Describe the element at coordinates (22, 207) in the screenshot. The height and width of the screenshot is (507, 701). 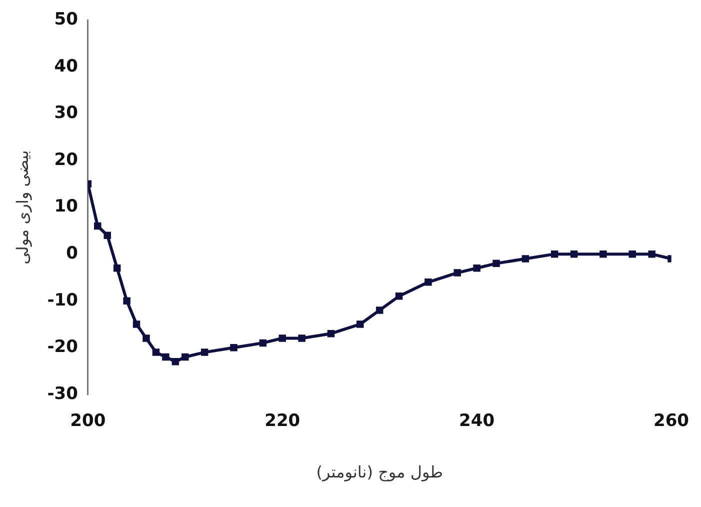
I see `y-axis-title: بیضی واری مولی` at that location.